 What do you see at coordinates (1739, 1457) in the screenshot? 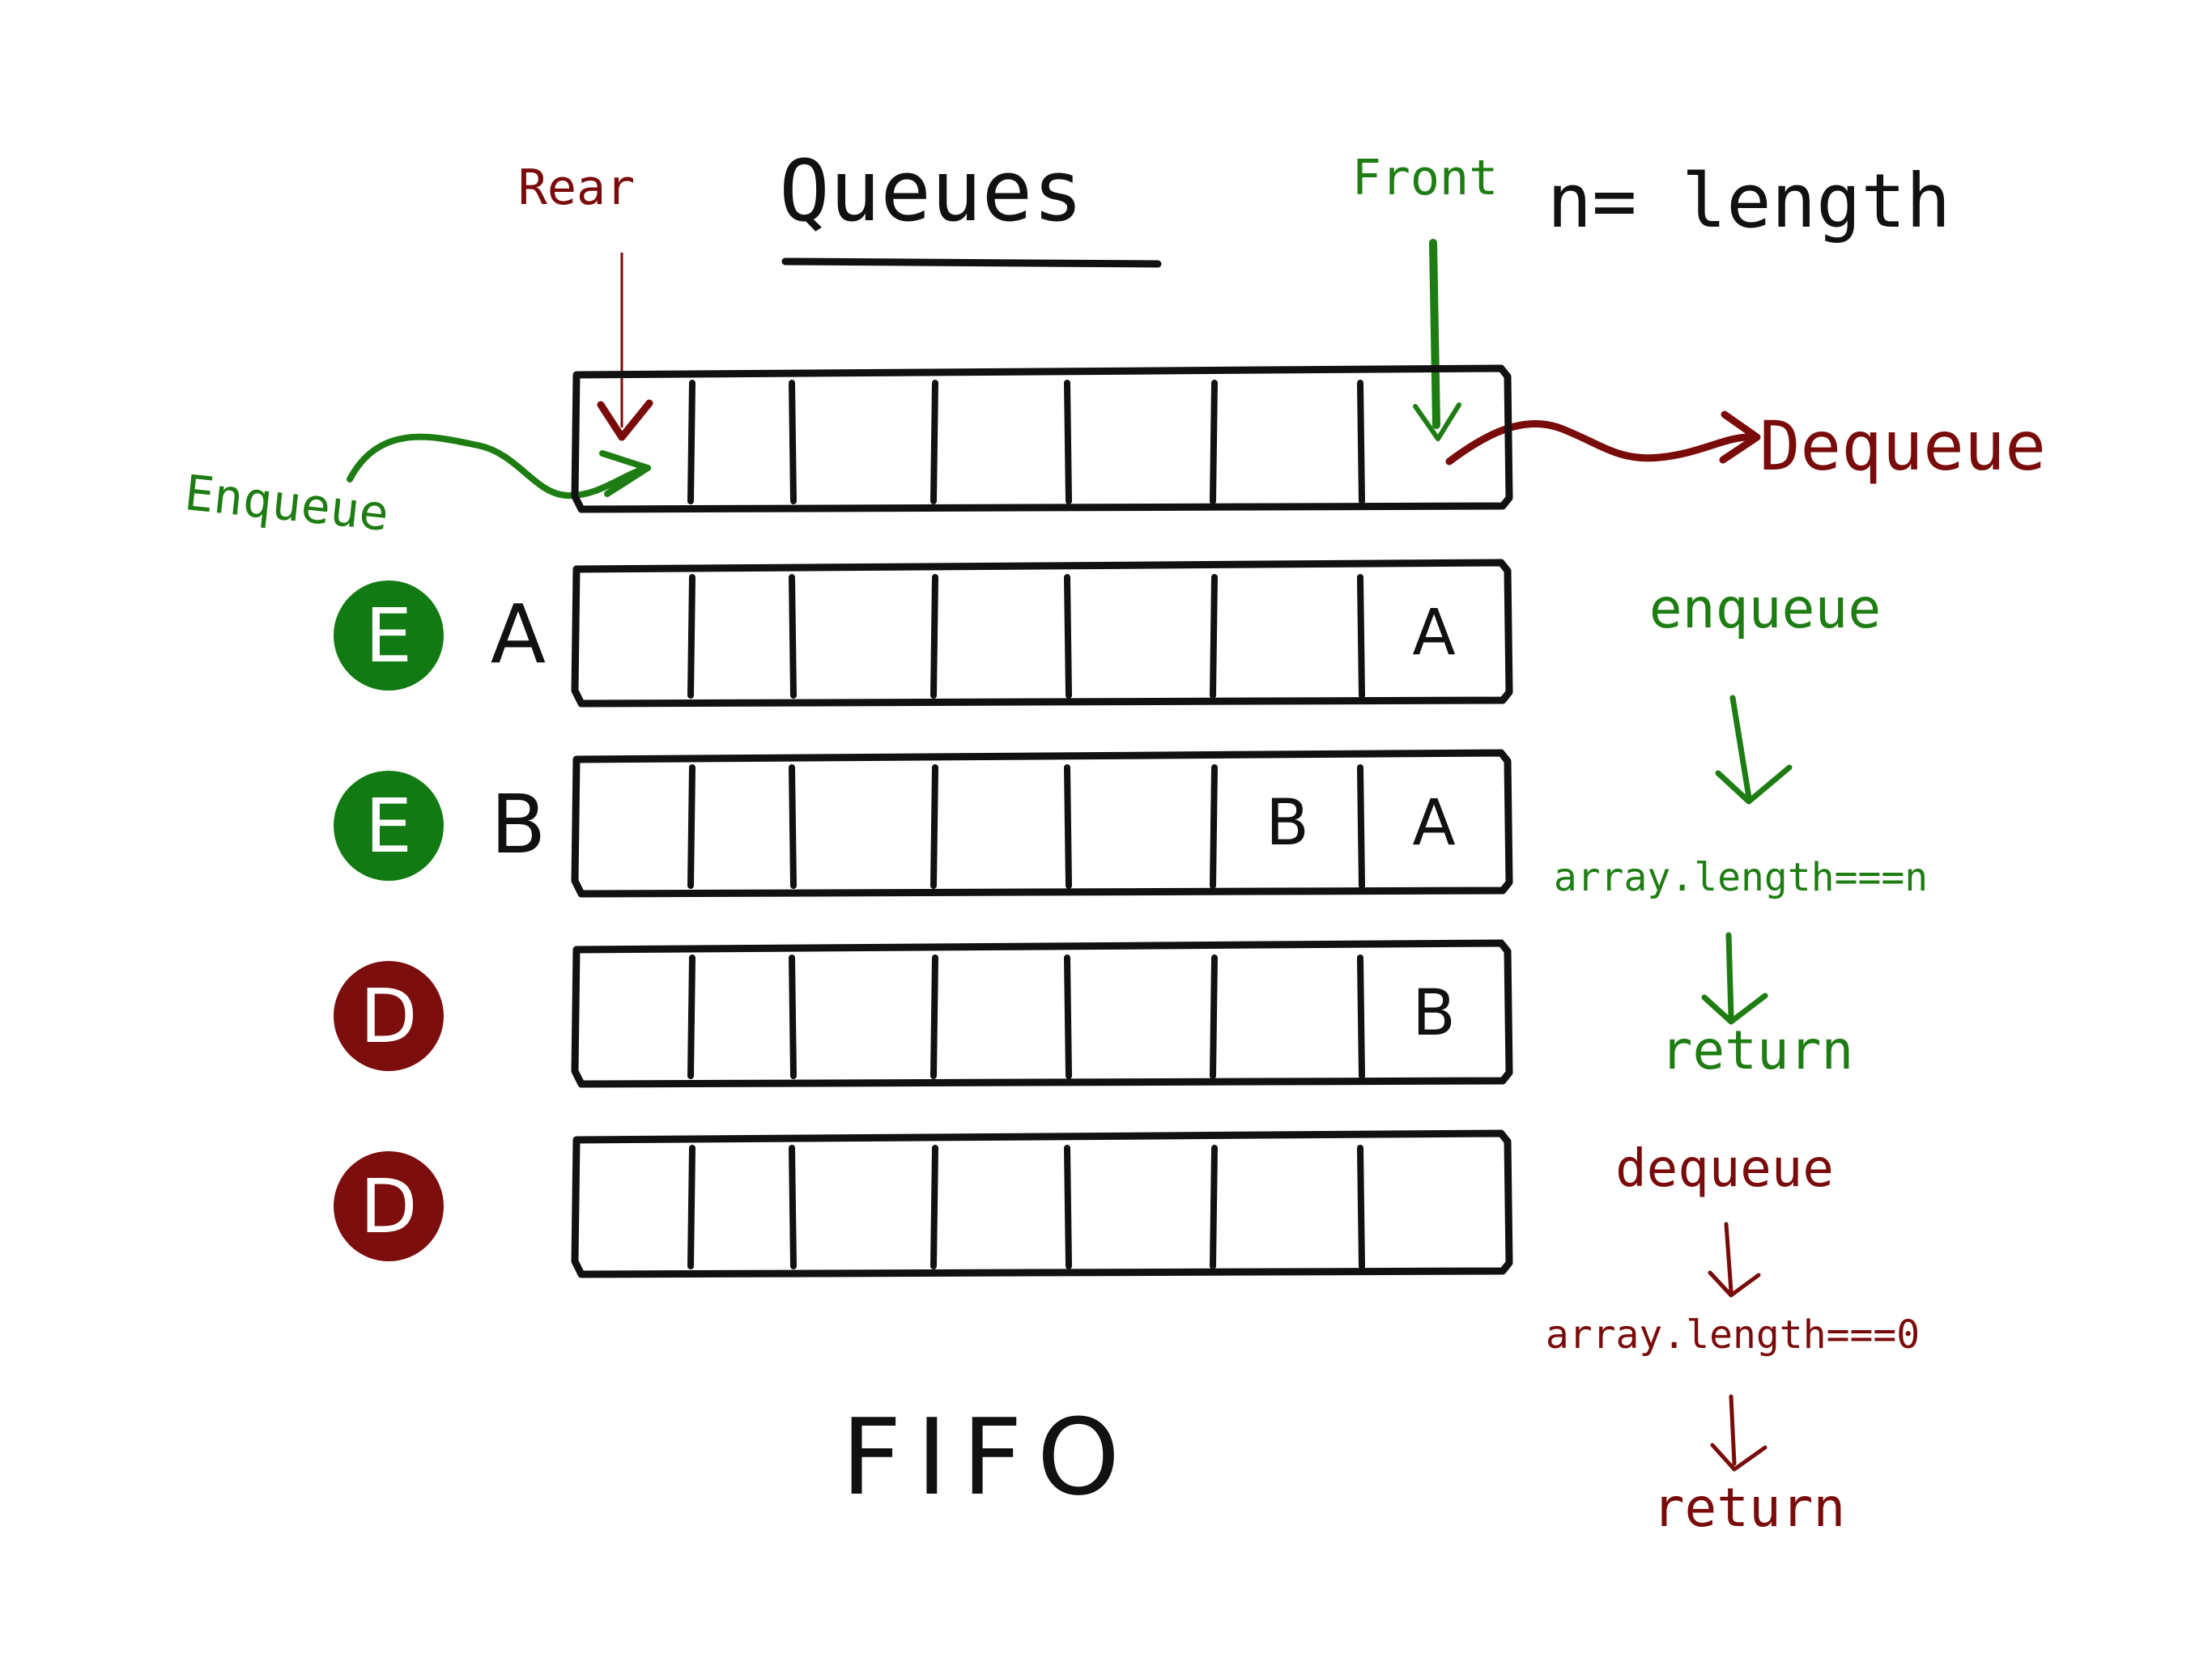
I see `dequeue-flow-arrow-2-head` at bounding box center [1739, 1457].